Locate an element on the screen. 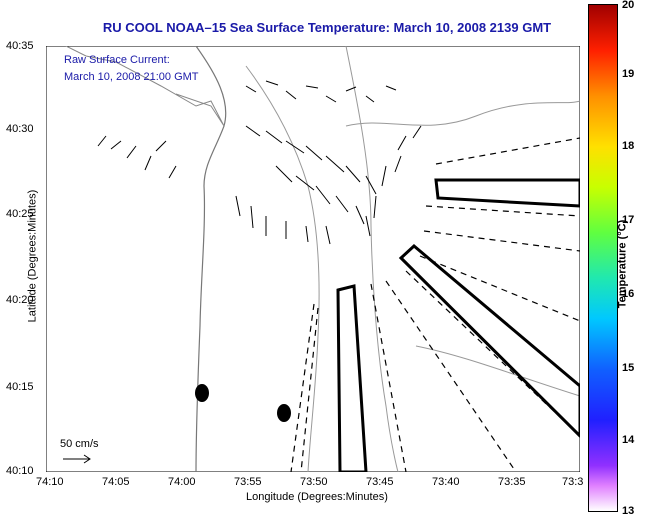  colorbar-tick: 17 is located at coordinates (628, 220).